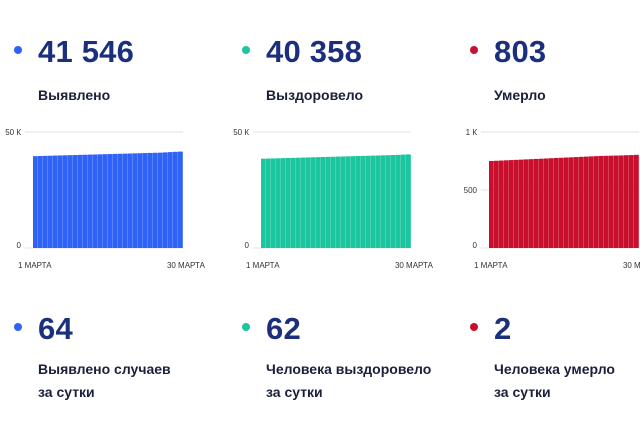 The width and height of the screenshot is (640, 426). What do you see at coordinates (554, 369) in the screenshot?
I see `daily-deaths-label-line1: Человека умерло` at bounding box center [554, 369].